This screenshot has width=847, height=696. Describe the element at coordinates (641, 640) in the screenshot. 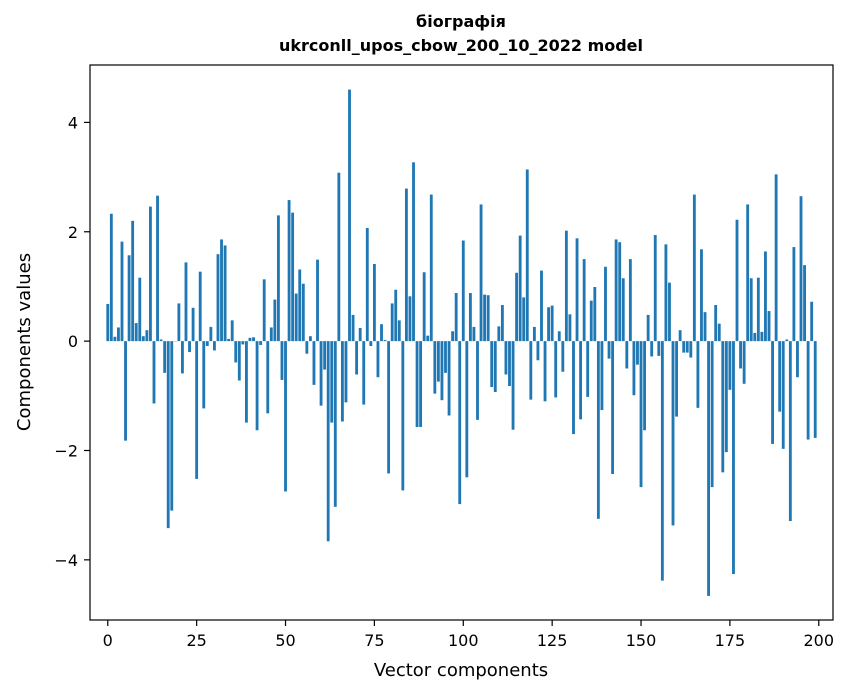

I see `x-tick-label: 150` at that location.